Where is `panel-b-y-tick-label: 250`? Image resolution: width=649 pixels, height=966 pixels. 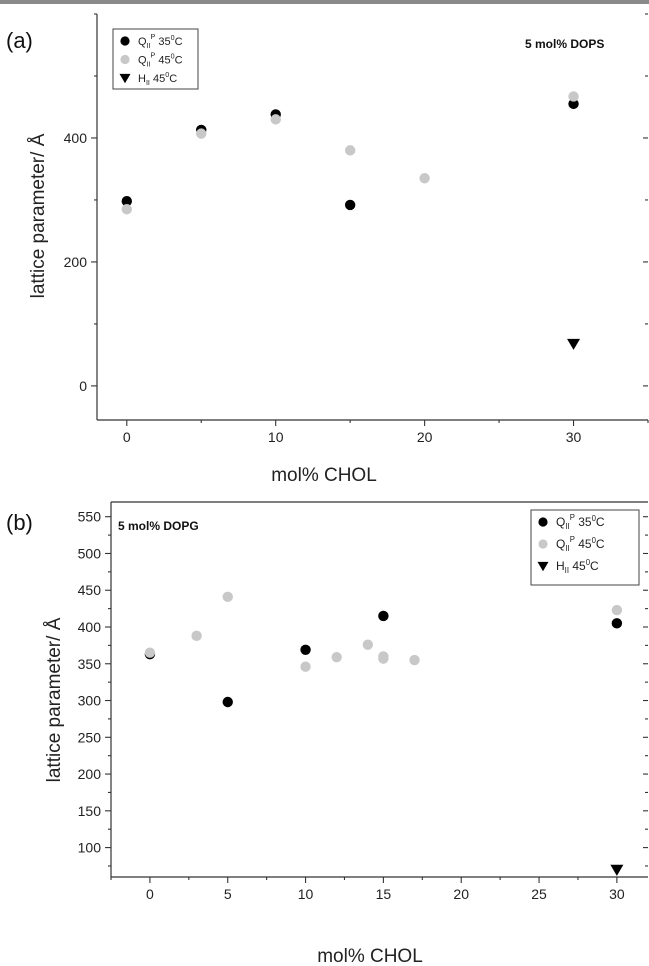 panel-b-y-tick-label: 250 is located at coordinates (90, 737).